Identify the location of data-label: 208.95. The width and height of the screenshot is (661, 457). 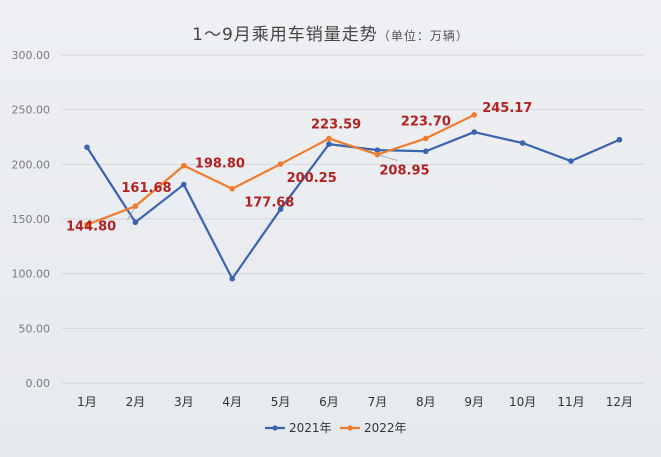
(404, 171).